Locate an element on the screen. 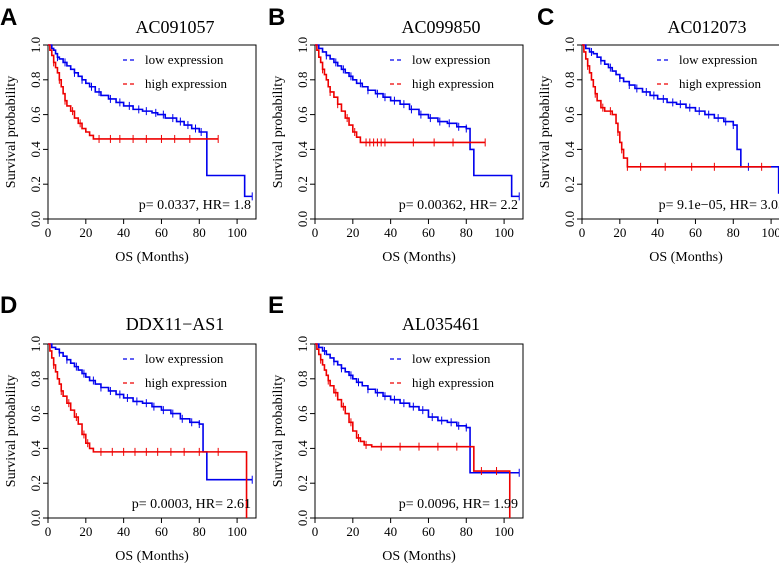  chart-title: AL035461 is located at coordinates (441, 324).